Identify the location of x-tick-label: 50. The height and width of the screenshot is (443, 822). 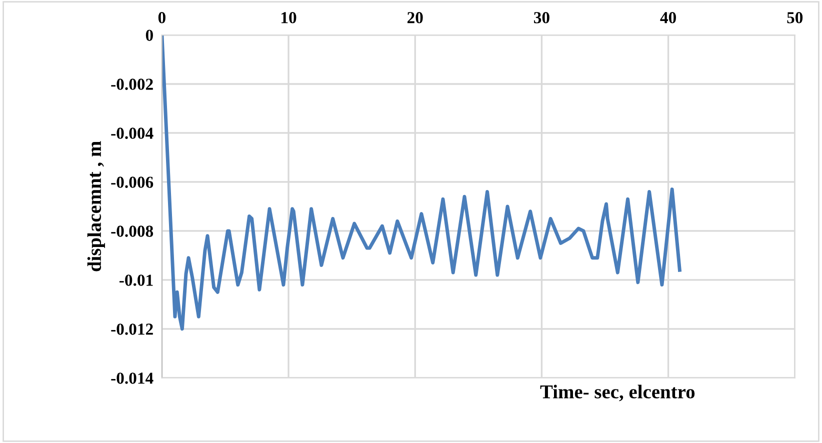
(795, 18).